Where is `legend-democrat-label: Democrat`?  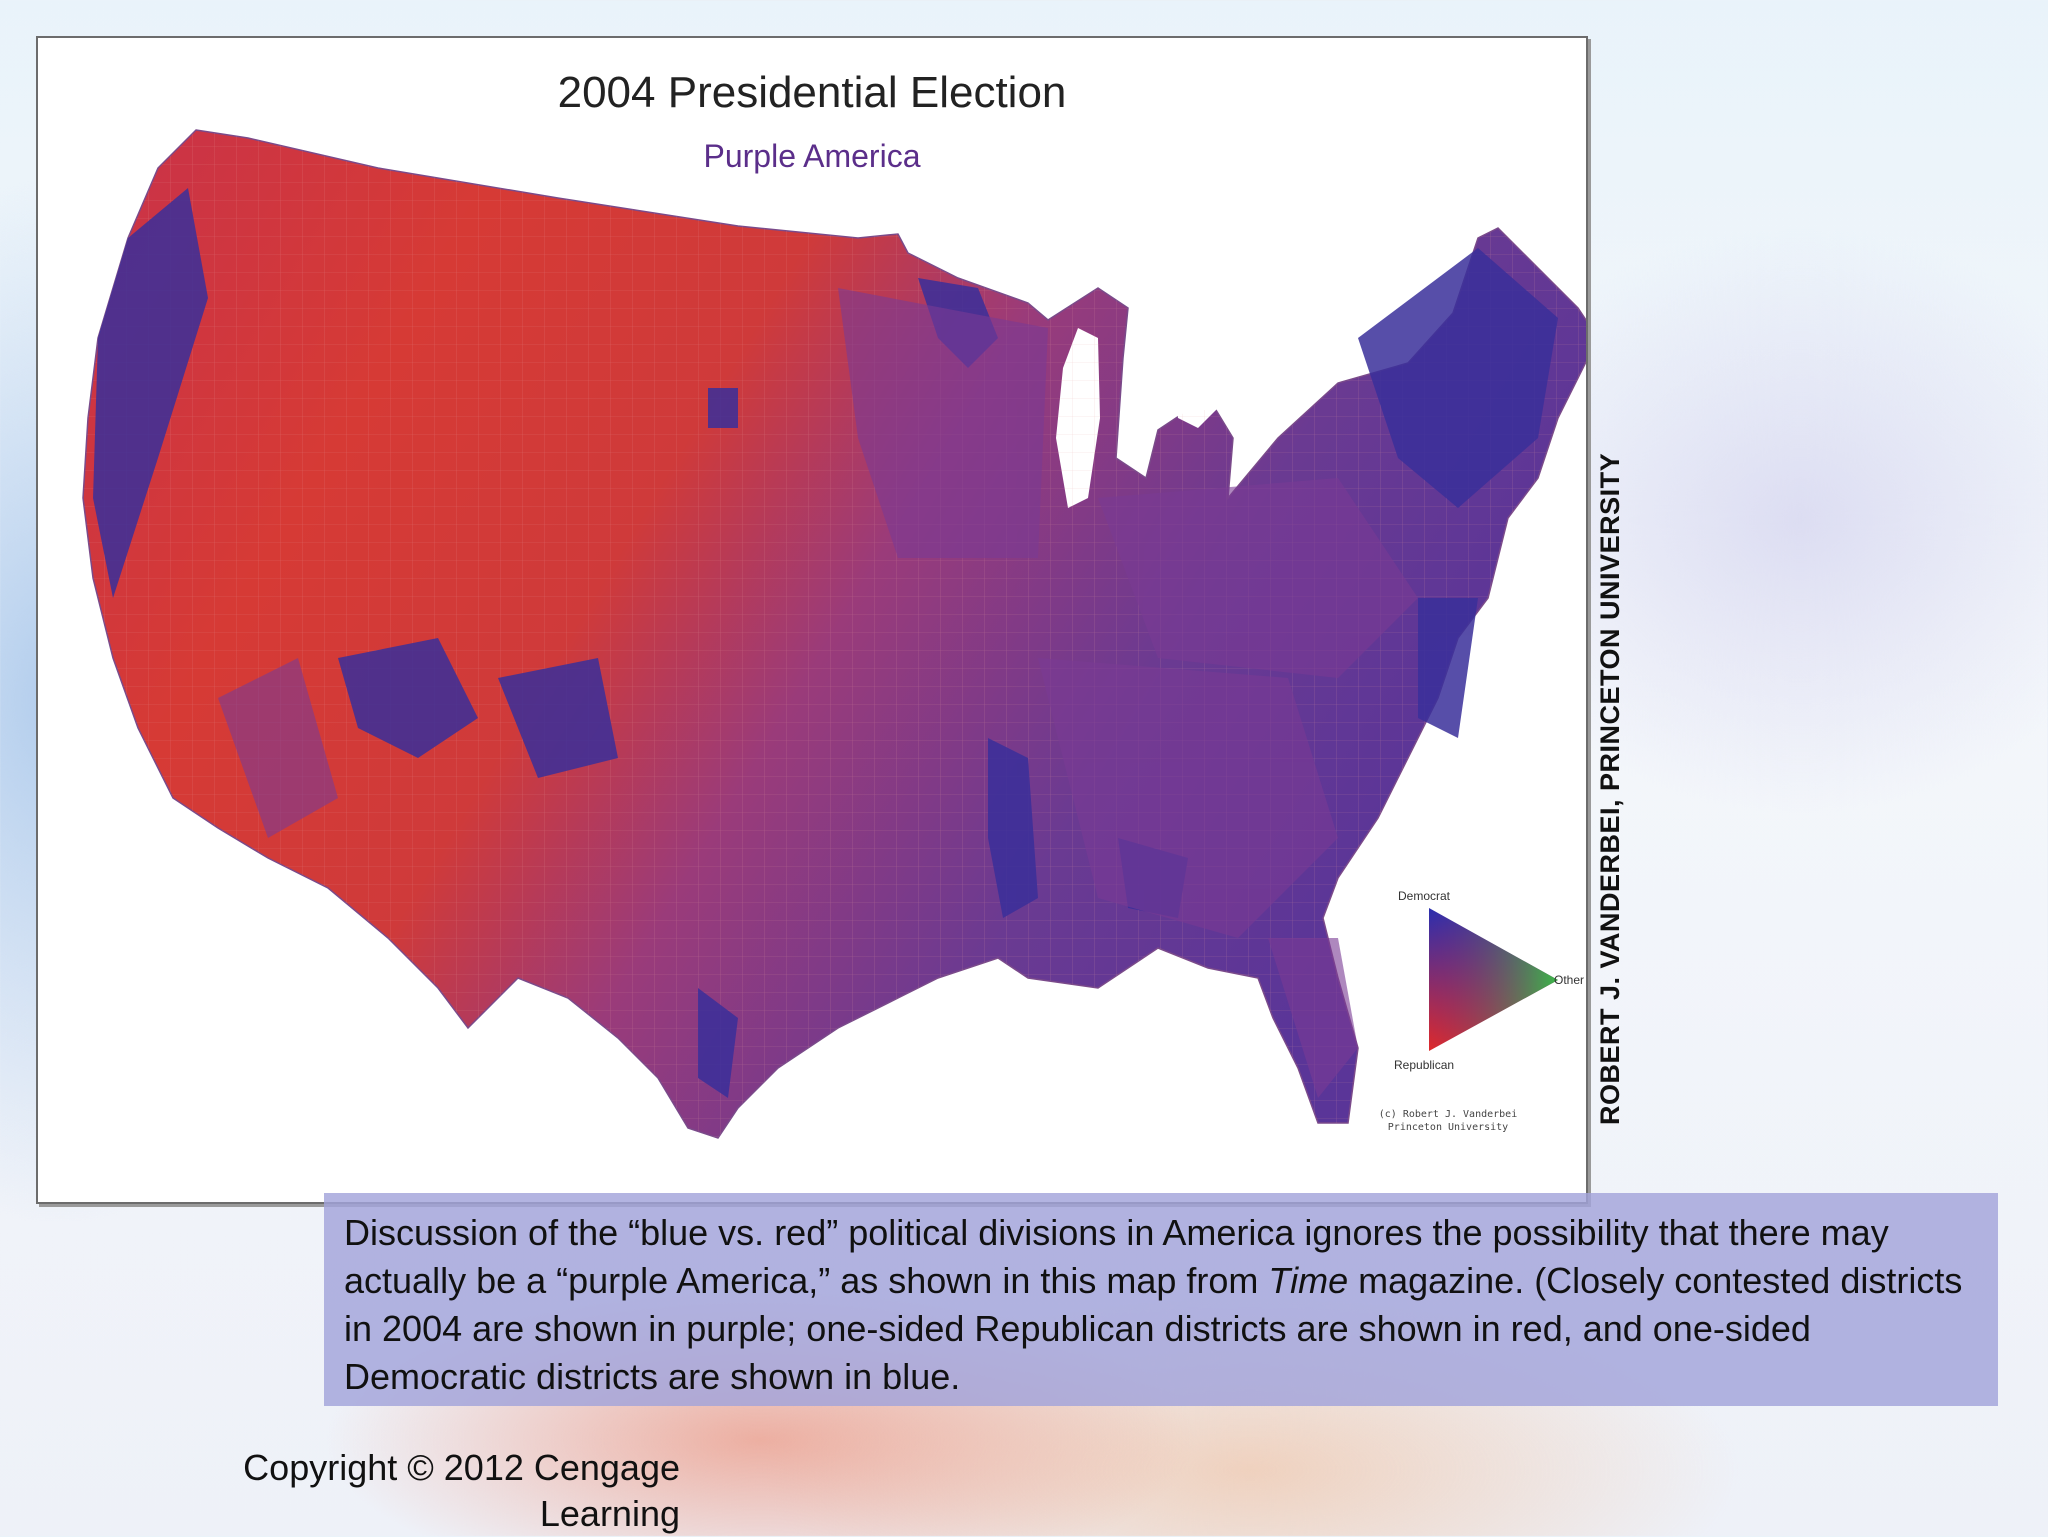 legend-democrat-label: Democrat is located at coordinates (1424, 896).